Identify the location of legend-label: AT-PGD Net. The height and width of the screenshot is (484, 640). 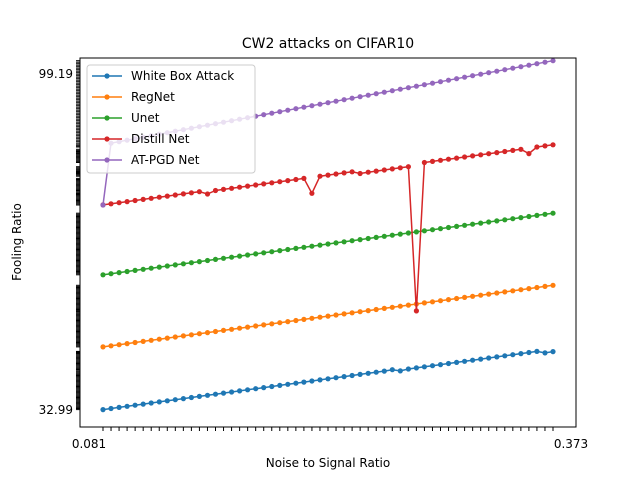
(165, 160).